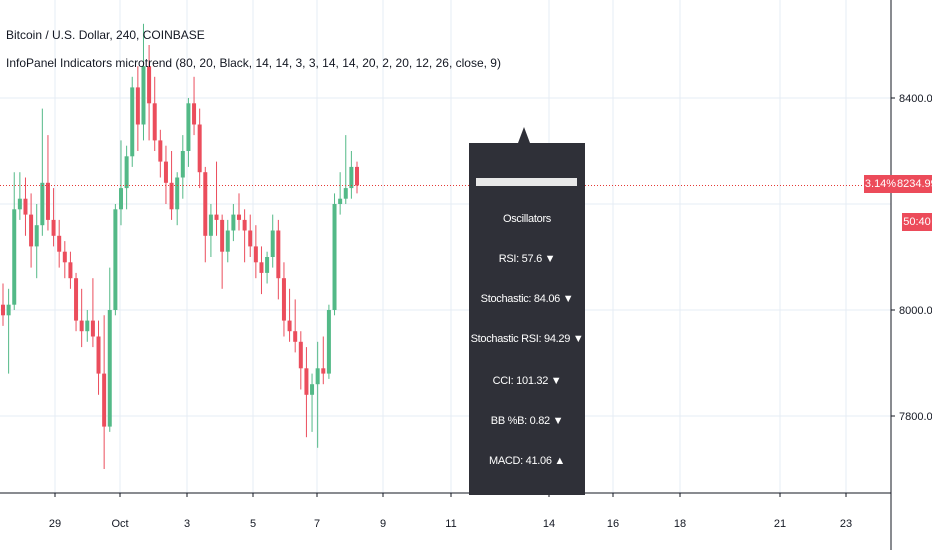 The height and width of the screenshot is (550, 932). Describe the element at coordinates (680, 524) in the screenshot. I see `time-axis-label: 18` at that location.